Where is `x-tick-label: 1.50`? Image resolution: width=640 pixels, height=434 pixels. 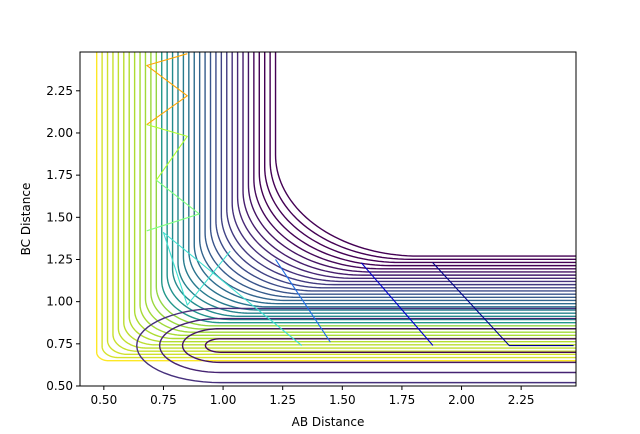 x-tick-label: 1.50 is located at coordinates (342, 400).